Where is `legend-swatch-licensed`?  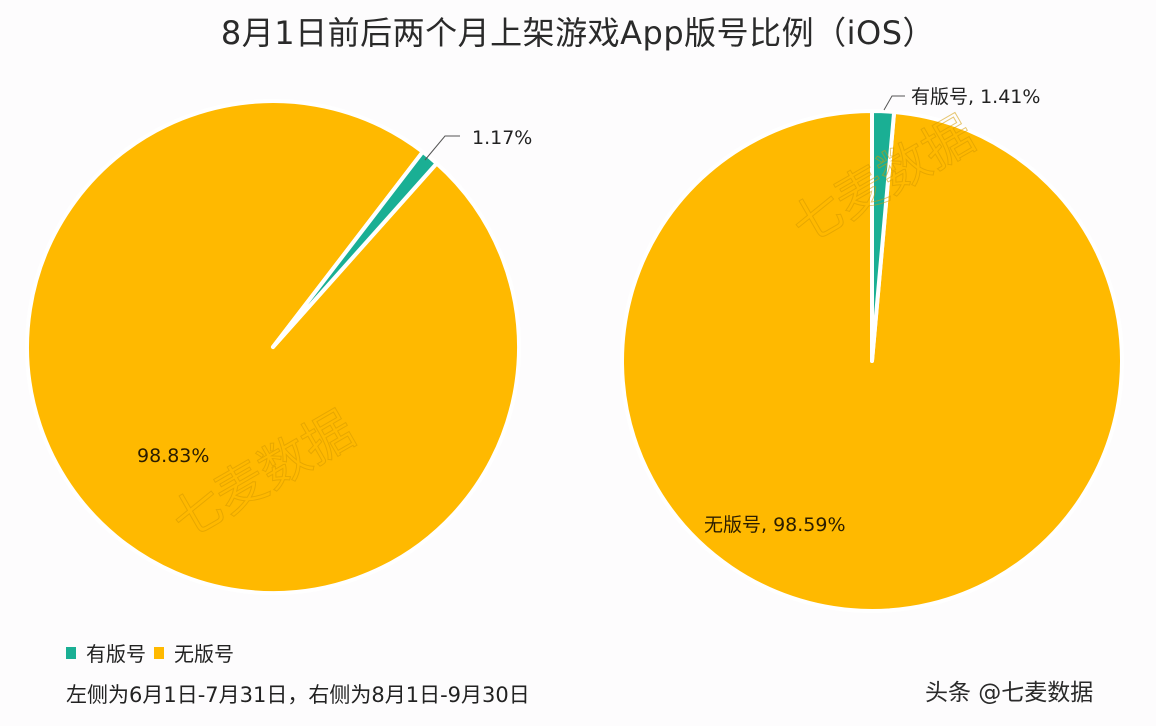
legend-swatch-licensed is located at coordinates (71, 652).